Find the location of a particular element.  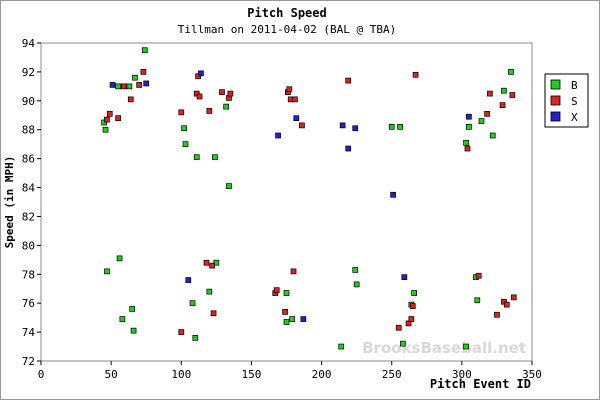

y-tick-label: 74 is located at coordinates (29, 332).